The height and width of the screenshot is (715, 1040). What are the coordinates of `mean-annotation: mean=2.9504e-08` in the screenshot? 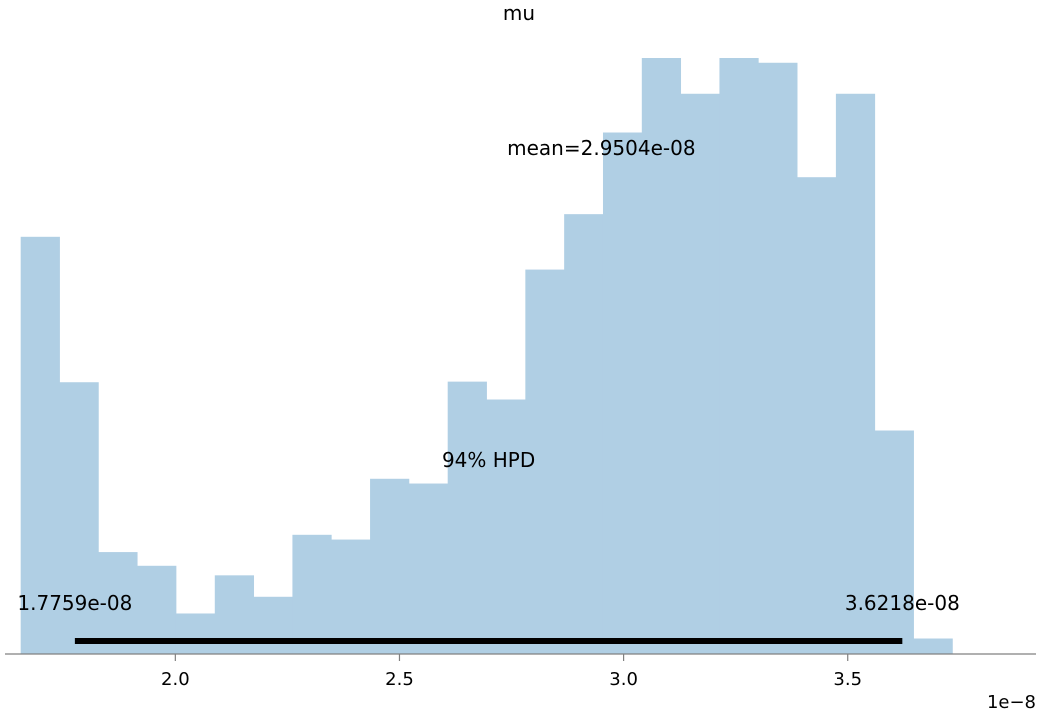 It's located at (601, 148).